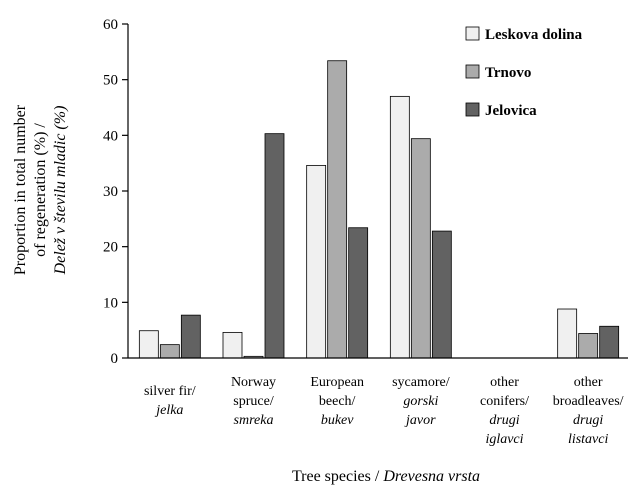  Describe the element at coordinates (170, 401) in the screenshot. I see `x-category-label: silver fir/jelka` at that location.